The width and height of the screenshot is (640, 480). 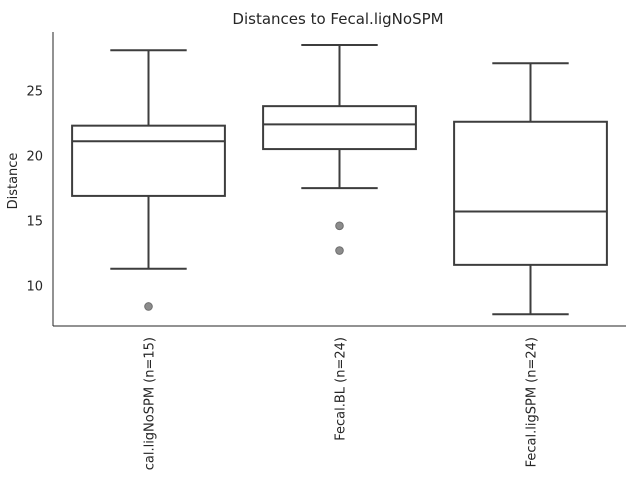 What do you see at coordinates (34, 190) in the screenshot?
I see `y-ticks: 10 15 20 25` at bounding box center [34, 190].